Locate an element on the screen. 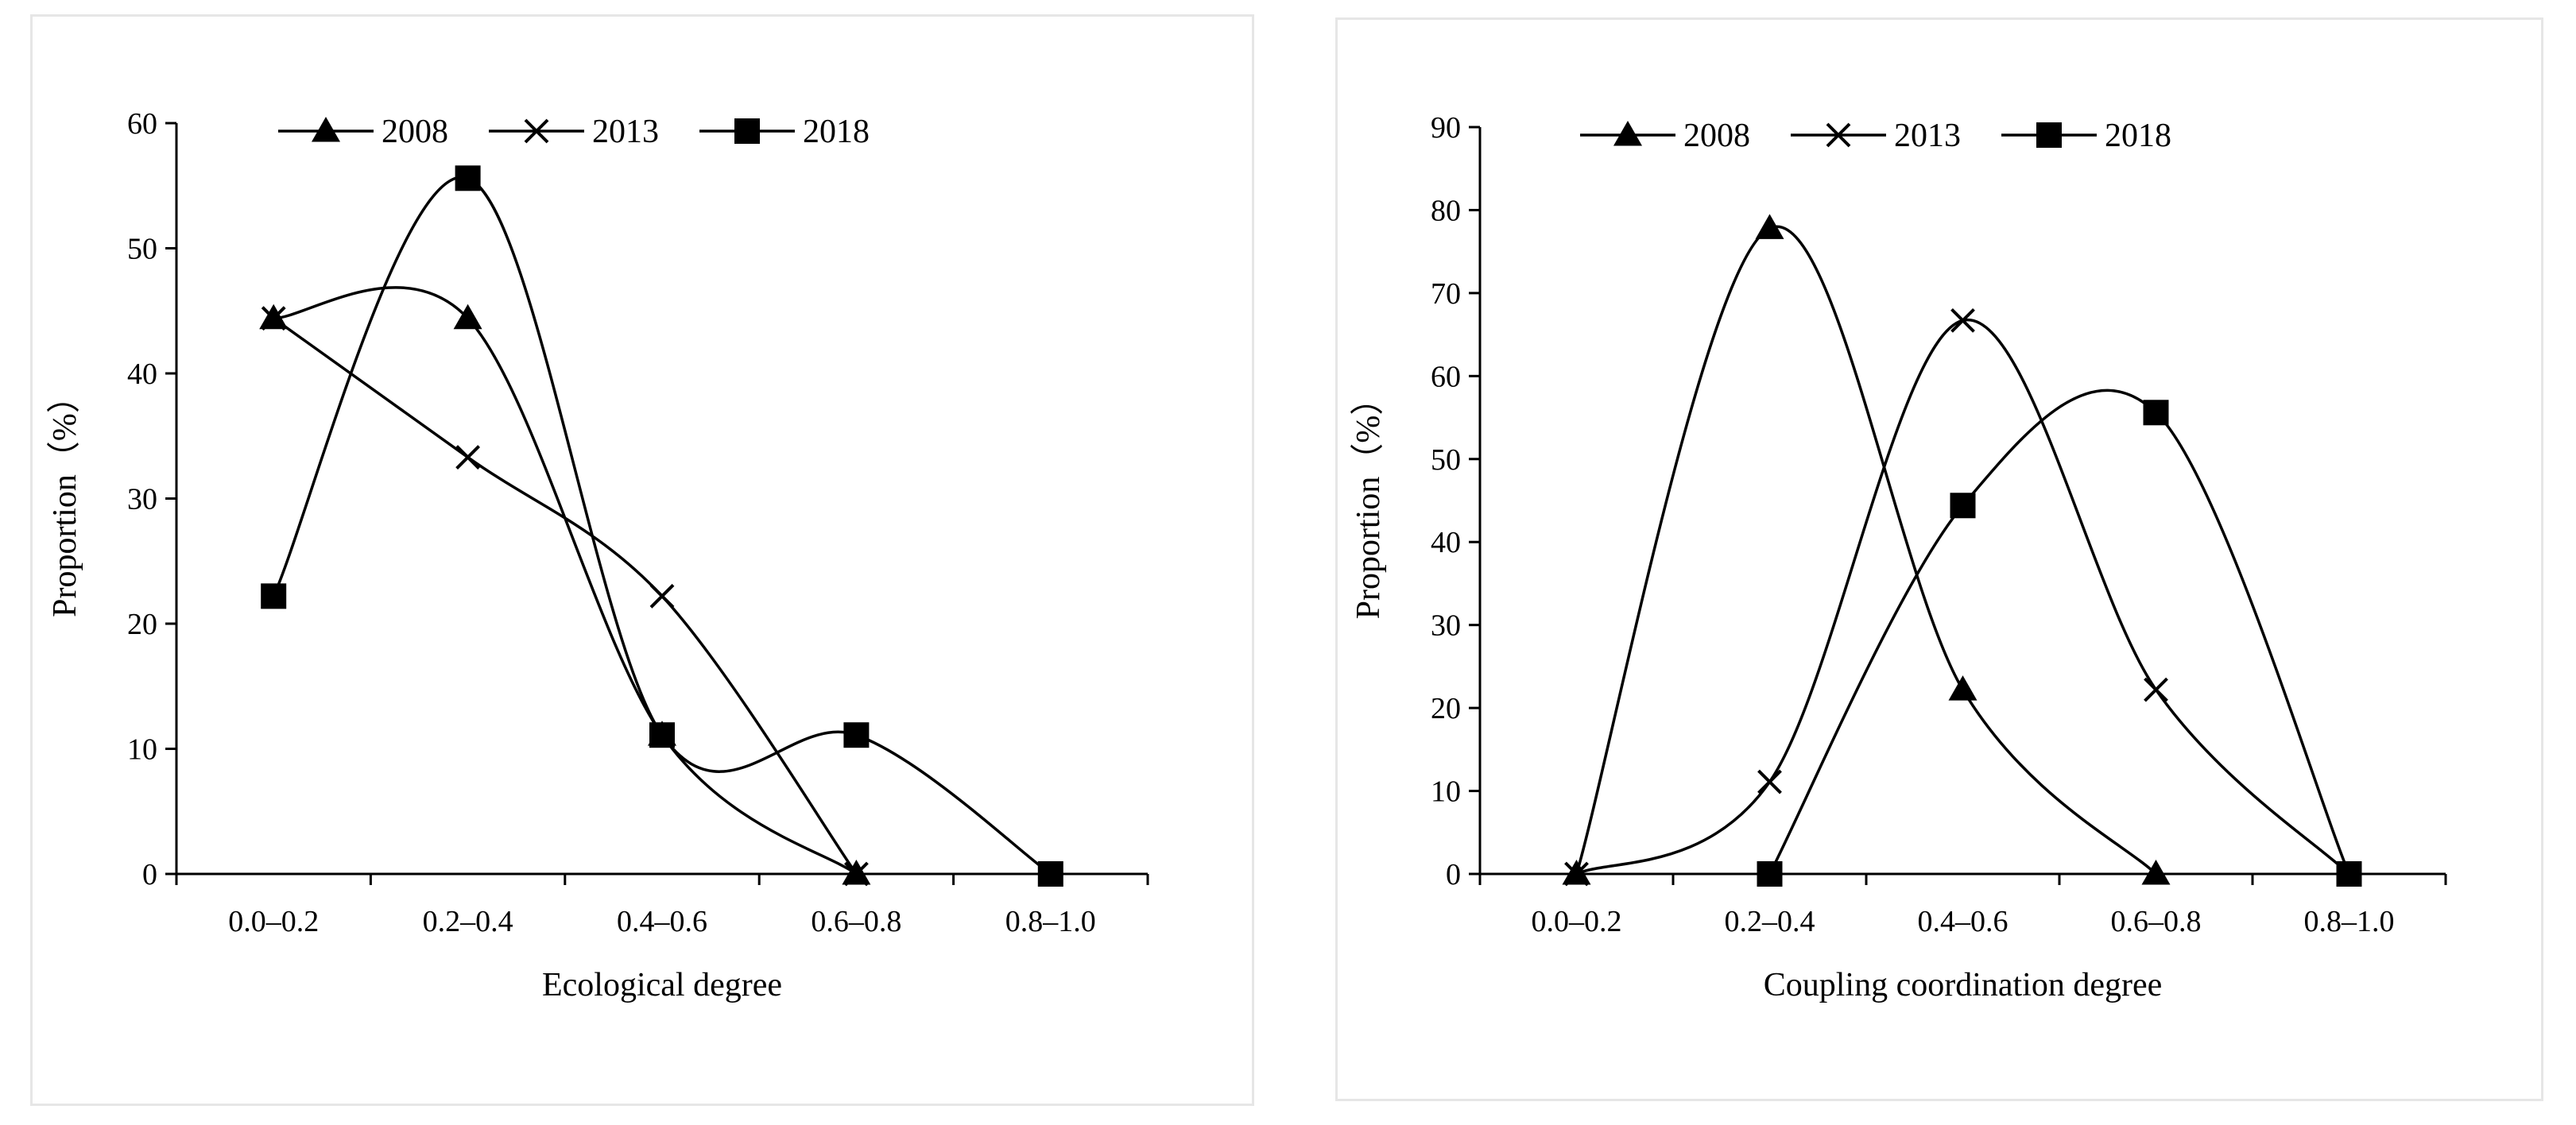  chart2-y-tick-label: 20 is located at coordinates (1446, 708).